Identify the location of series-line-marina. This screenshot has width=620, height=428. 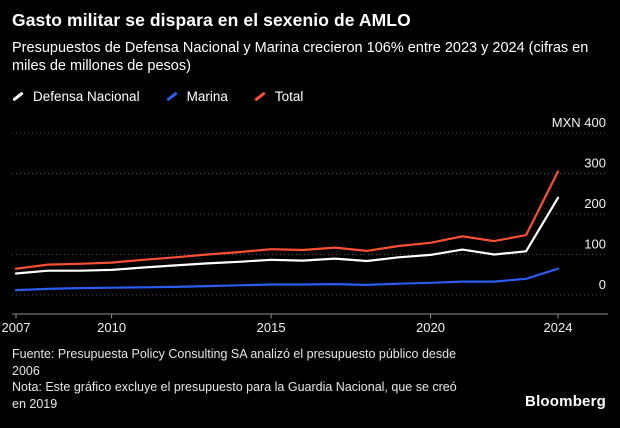
(287, 279).